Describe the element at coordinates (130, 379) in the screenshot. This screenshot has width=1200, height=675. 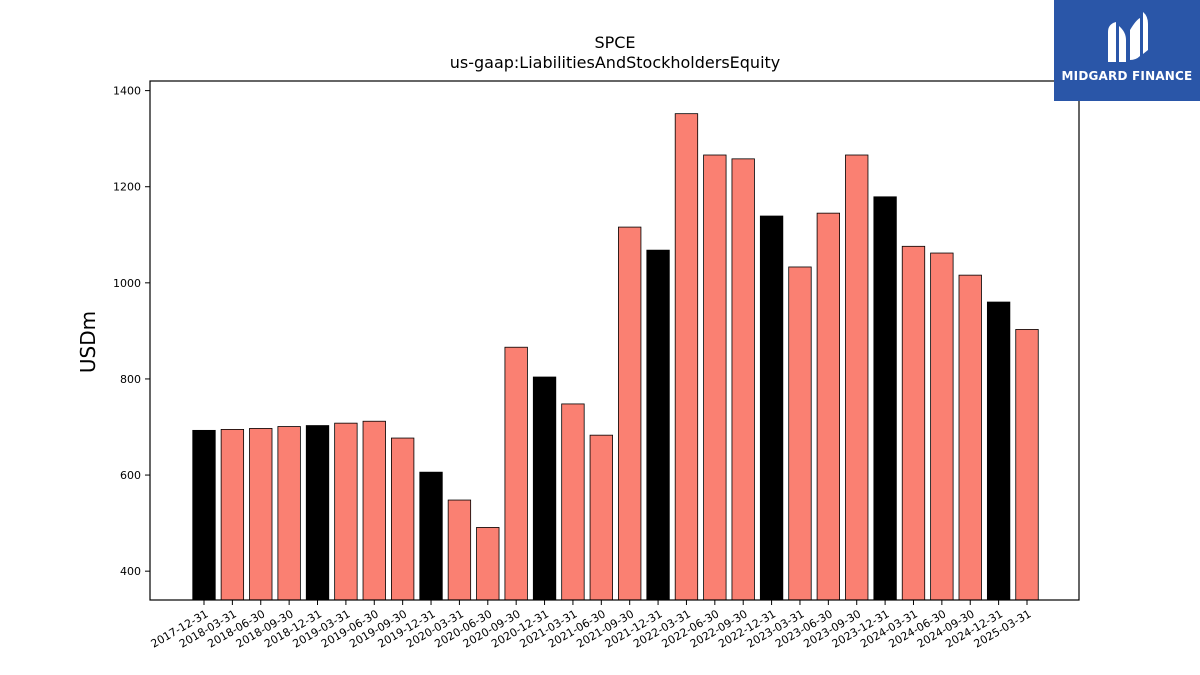
I see `y-tick-label: 800` at that location.